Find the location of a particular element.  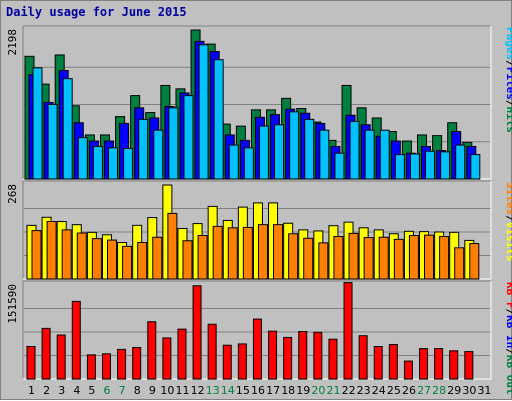

x-tick-label-day-5: 5 is located at coordinates (91, 390).